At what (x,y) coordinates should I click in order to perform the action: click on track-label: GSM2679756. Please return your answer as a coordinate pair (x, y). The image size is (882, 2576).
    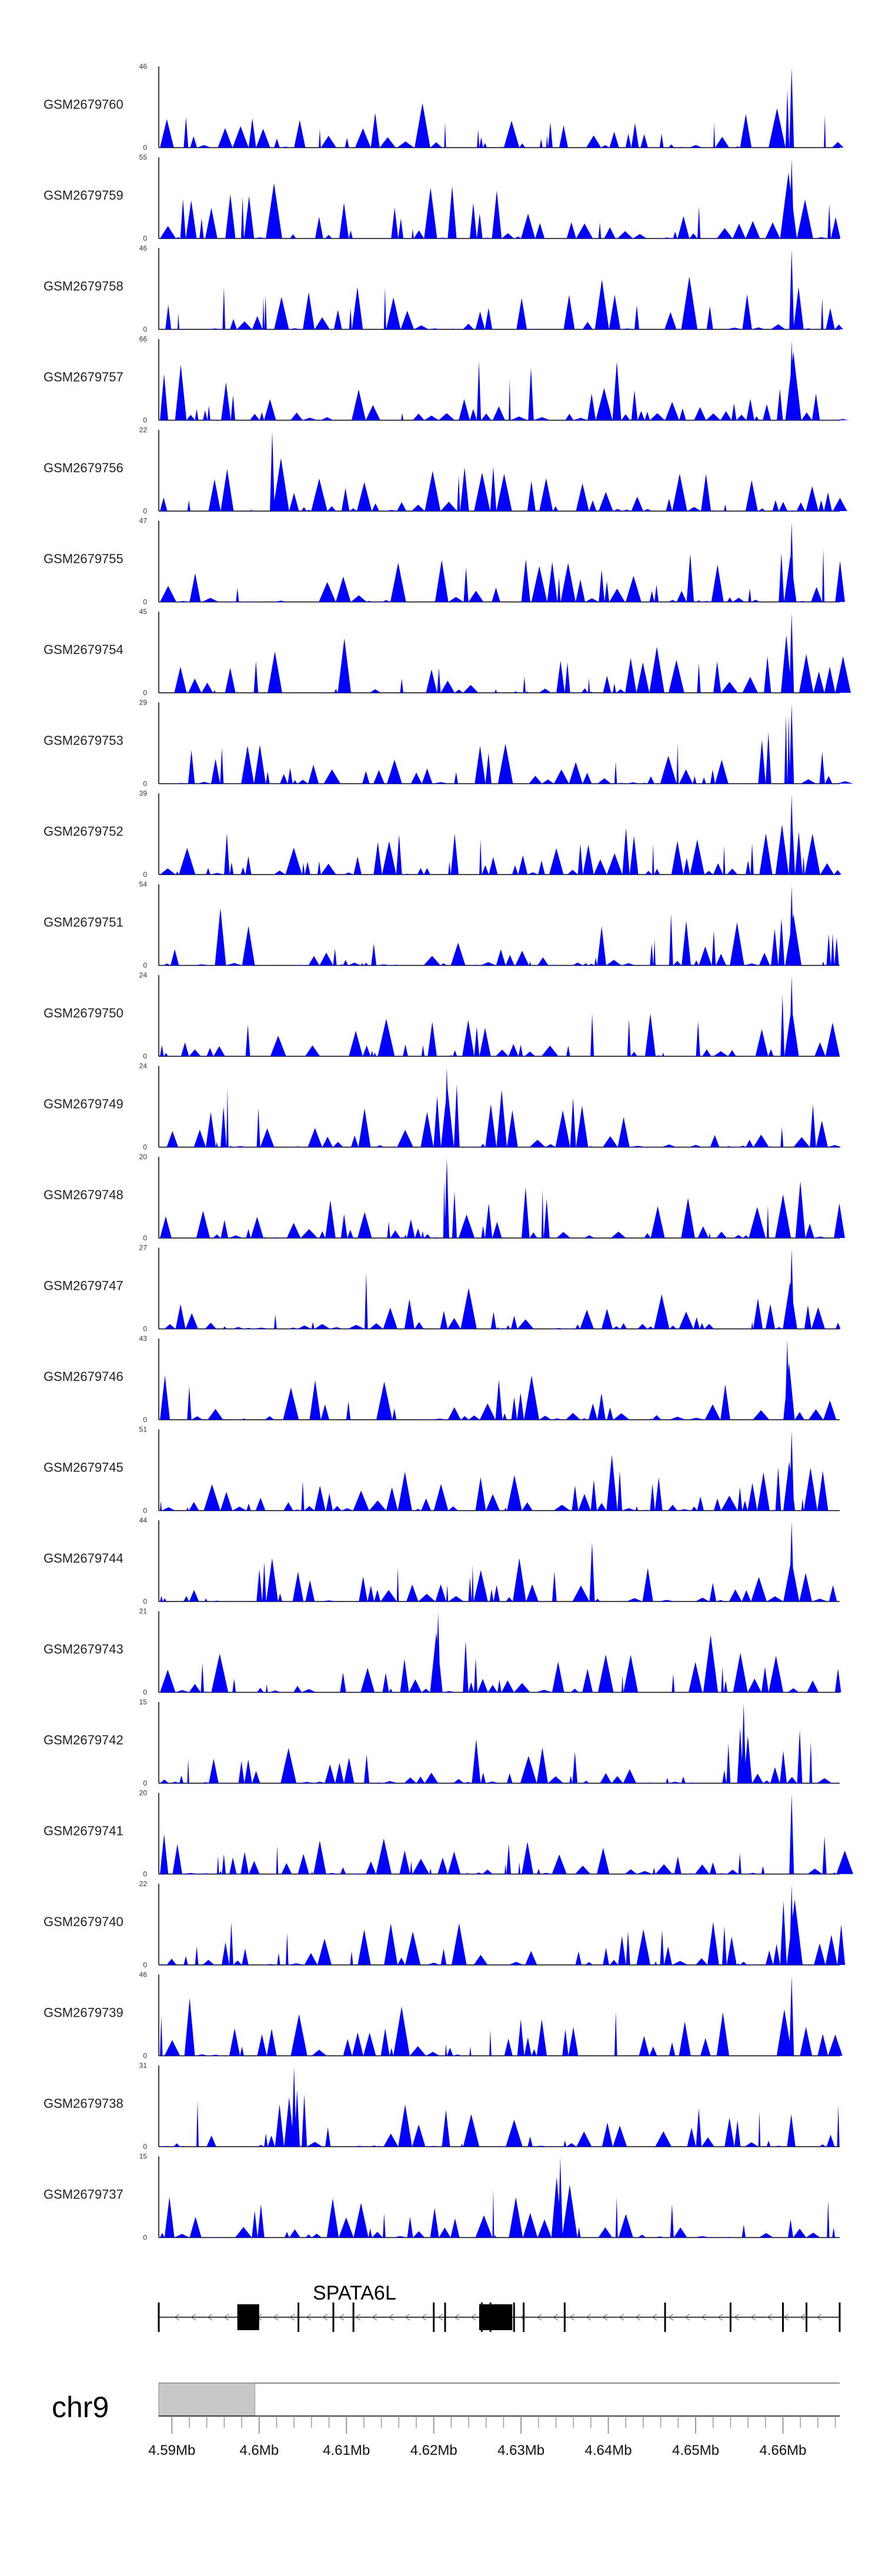
    Looking at the image, I should click on (83, 468).